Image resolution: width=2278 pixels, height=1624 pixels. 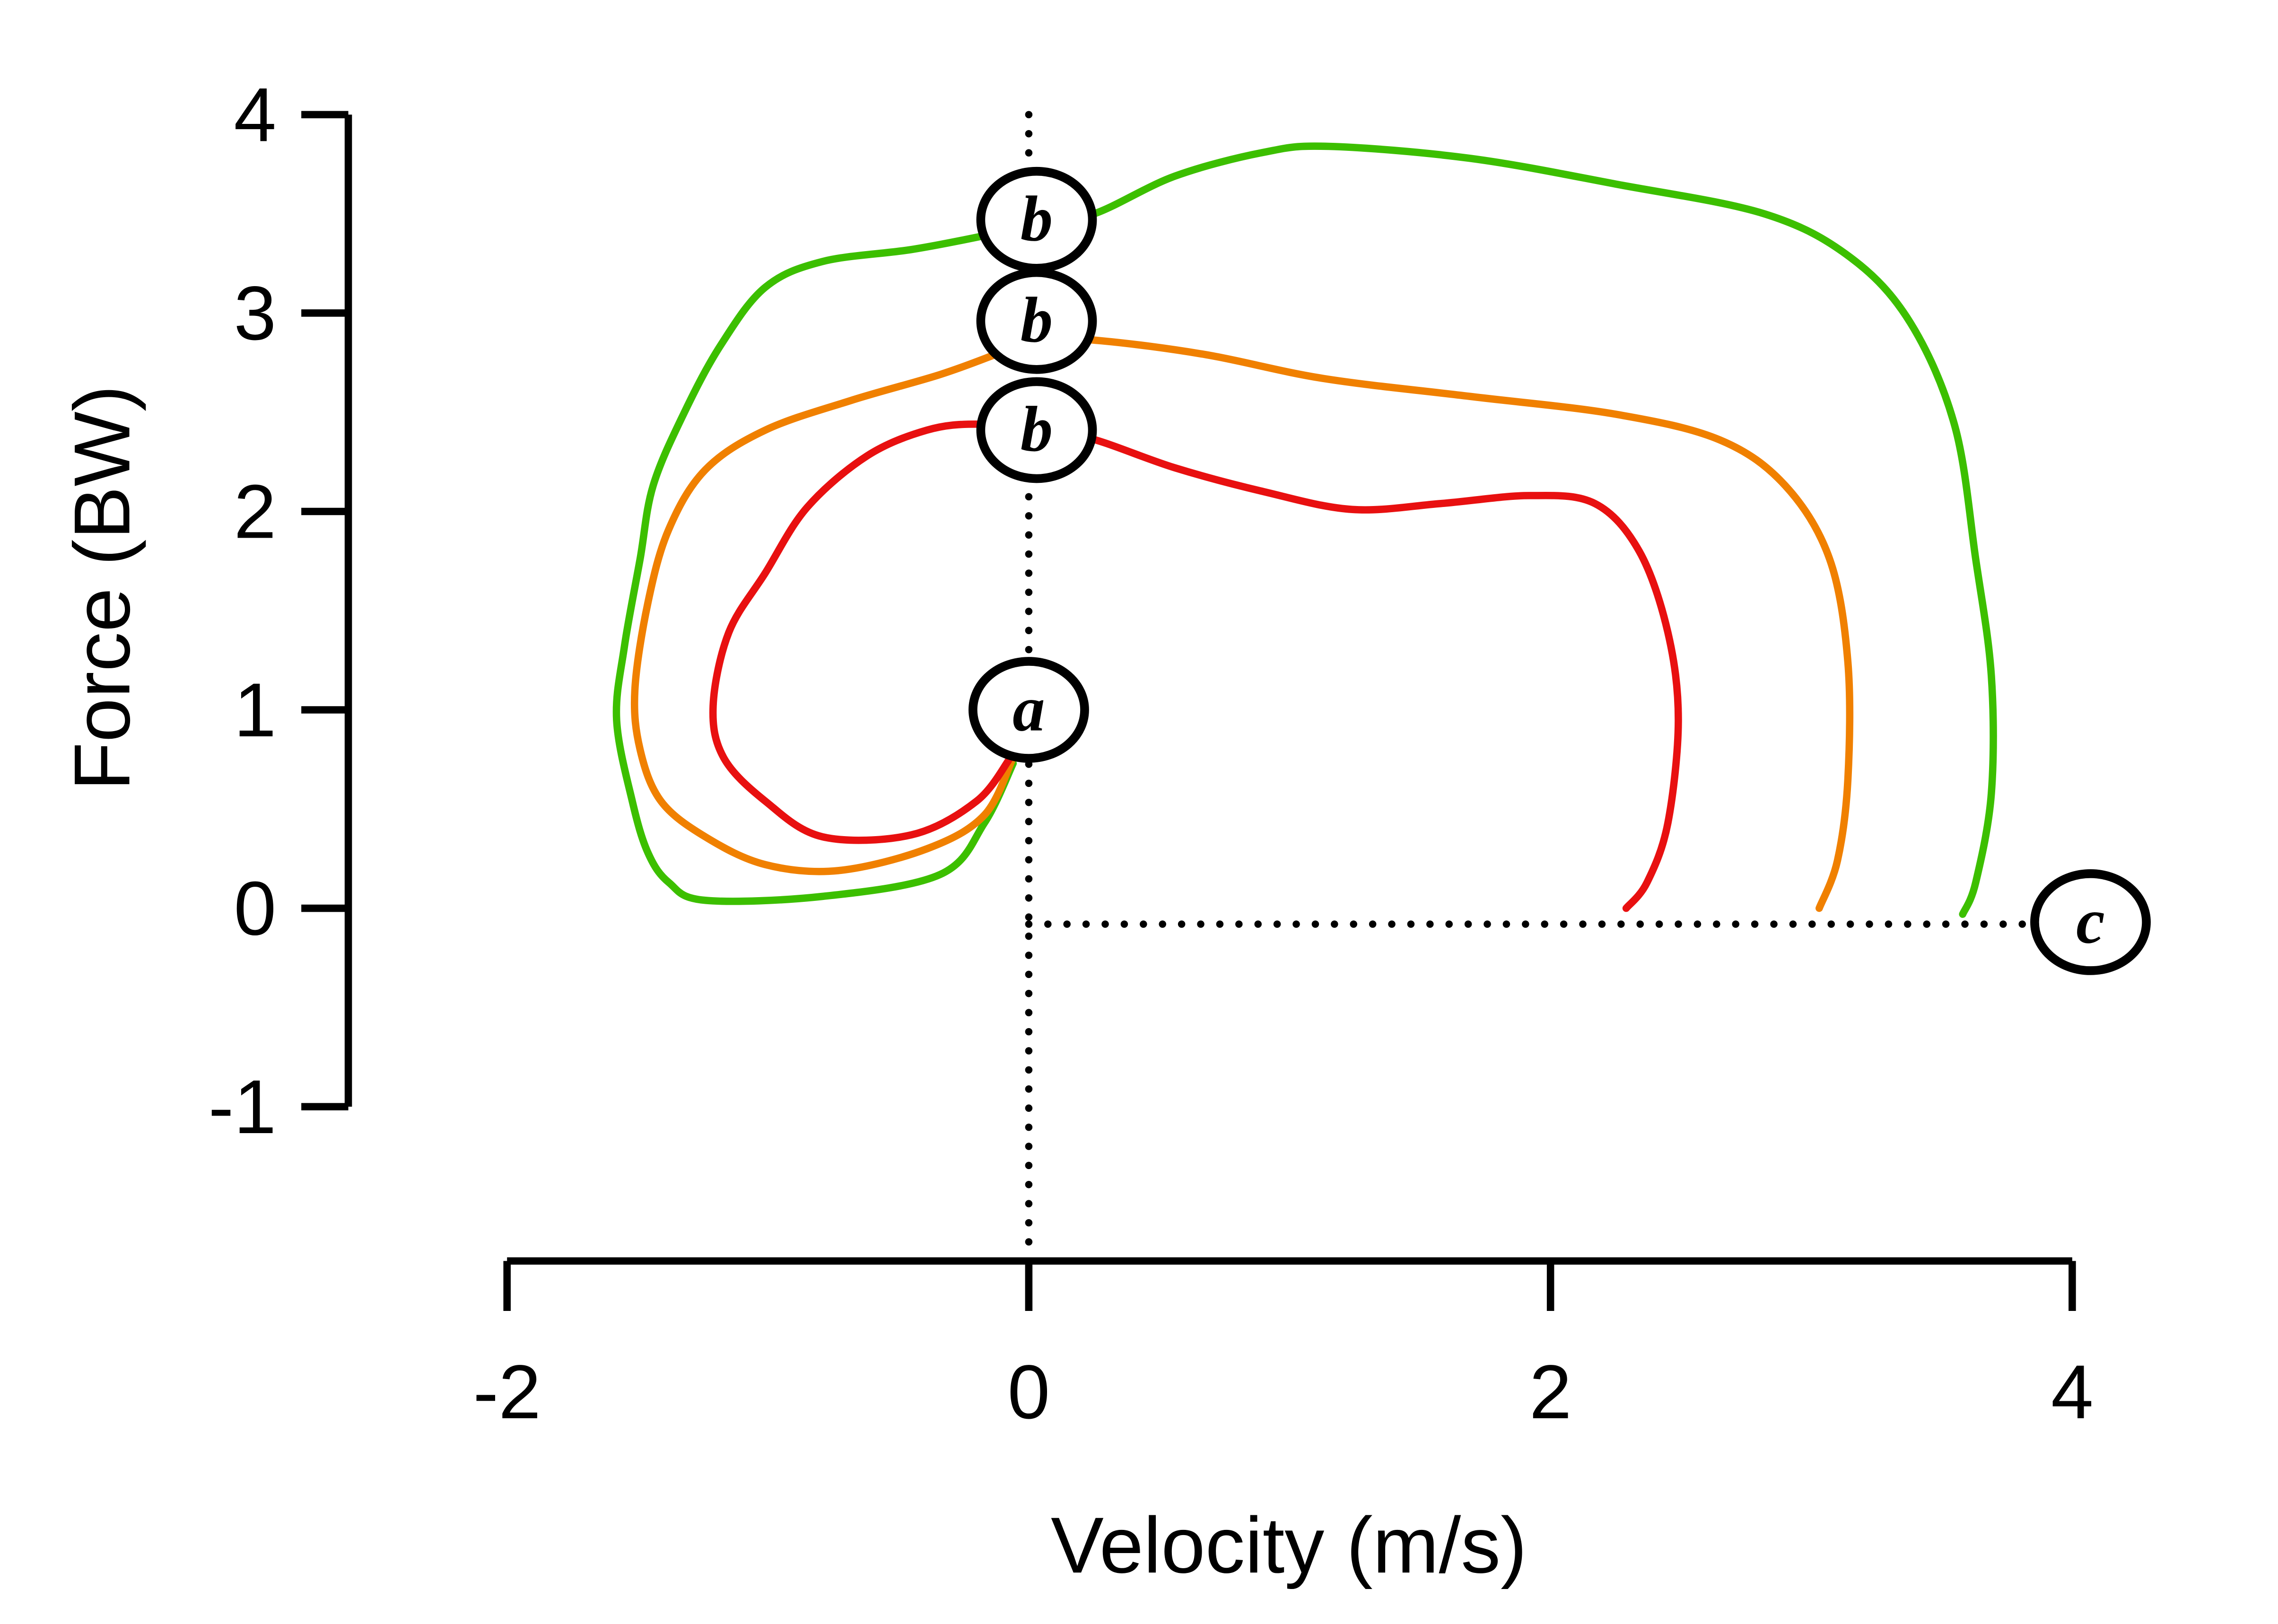 I want to click on x-tick-label: 2, so click(x=1550, y=1392).